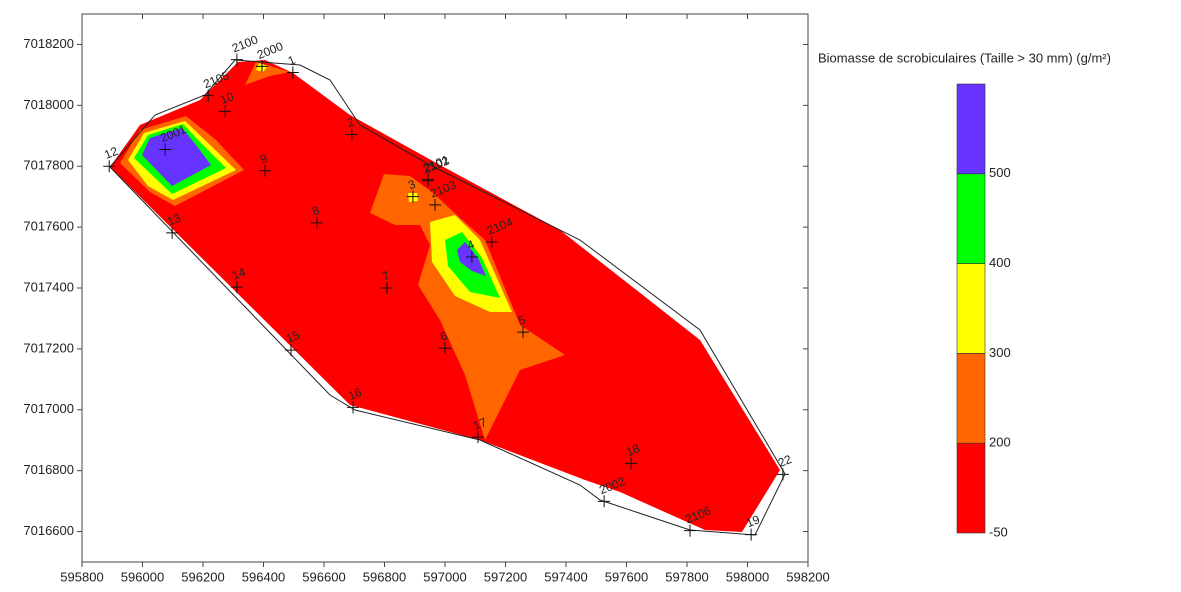 Image resolution: width=1181 pixels, height=592 pixels. I want to click on station-label: 8, so click(316, 211).